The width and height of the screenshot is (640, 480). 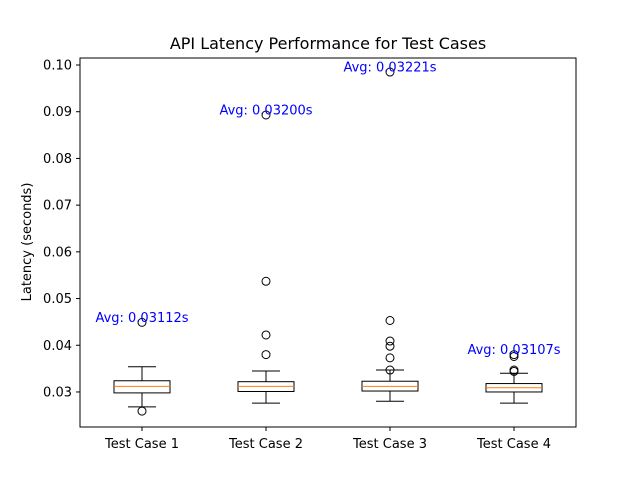 I want to click on average-annotation: Avg: 0.03200s, so click(x=265, y=110).